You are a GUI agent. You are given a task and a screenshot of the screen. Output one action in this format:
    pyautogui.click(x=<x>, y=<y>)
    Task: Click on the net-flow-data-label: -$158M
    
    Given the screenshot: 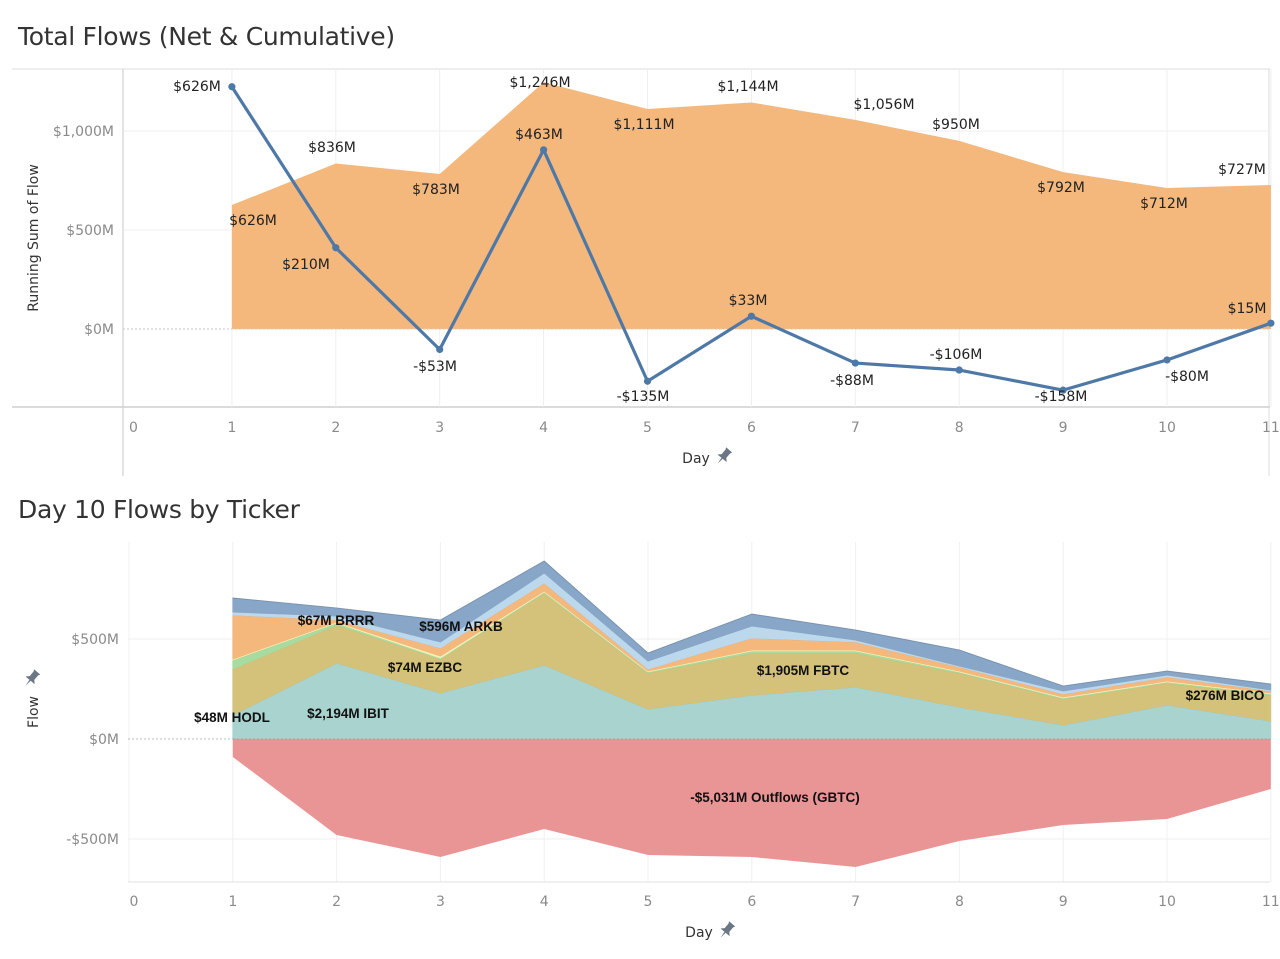 What is the action you would take?
    pyautogui.click(x=1061, y=397)
    